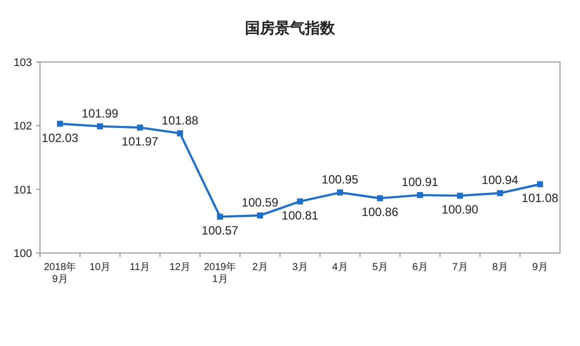 Image resolution: width=580 pixels, height=346 pixels. Describe the element at coordinates (23, 63) in the screenshot. I see `y-tick-label: 103` at that location.